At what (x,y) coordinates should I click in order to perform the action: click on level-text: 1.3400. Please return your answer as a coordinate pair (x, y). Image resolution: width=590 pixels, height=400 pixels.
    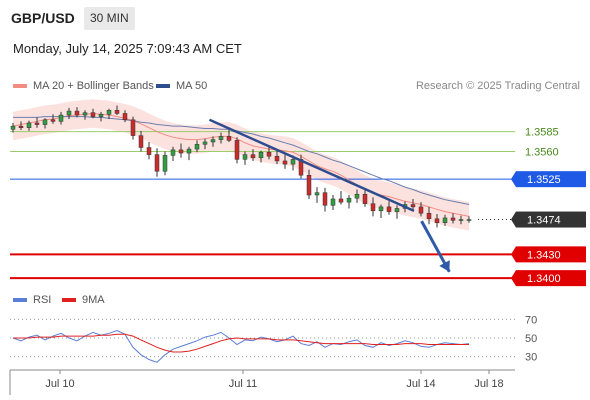
    Looking at the image, I should click on (544, 279).